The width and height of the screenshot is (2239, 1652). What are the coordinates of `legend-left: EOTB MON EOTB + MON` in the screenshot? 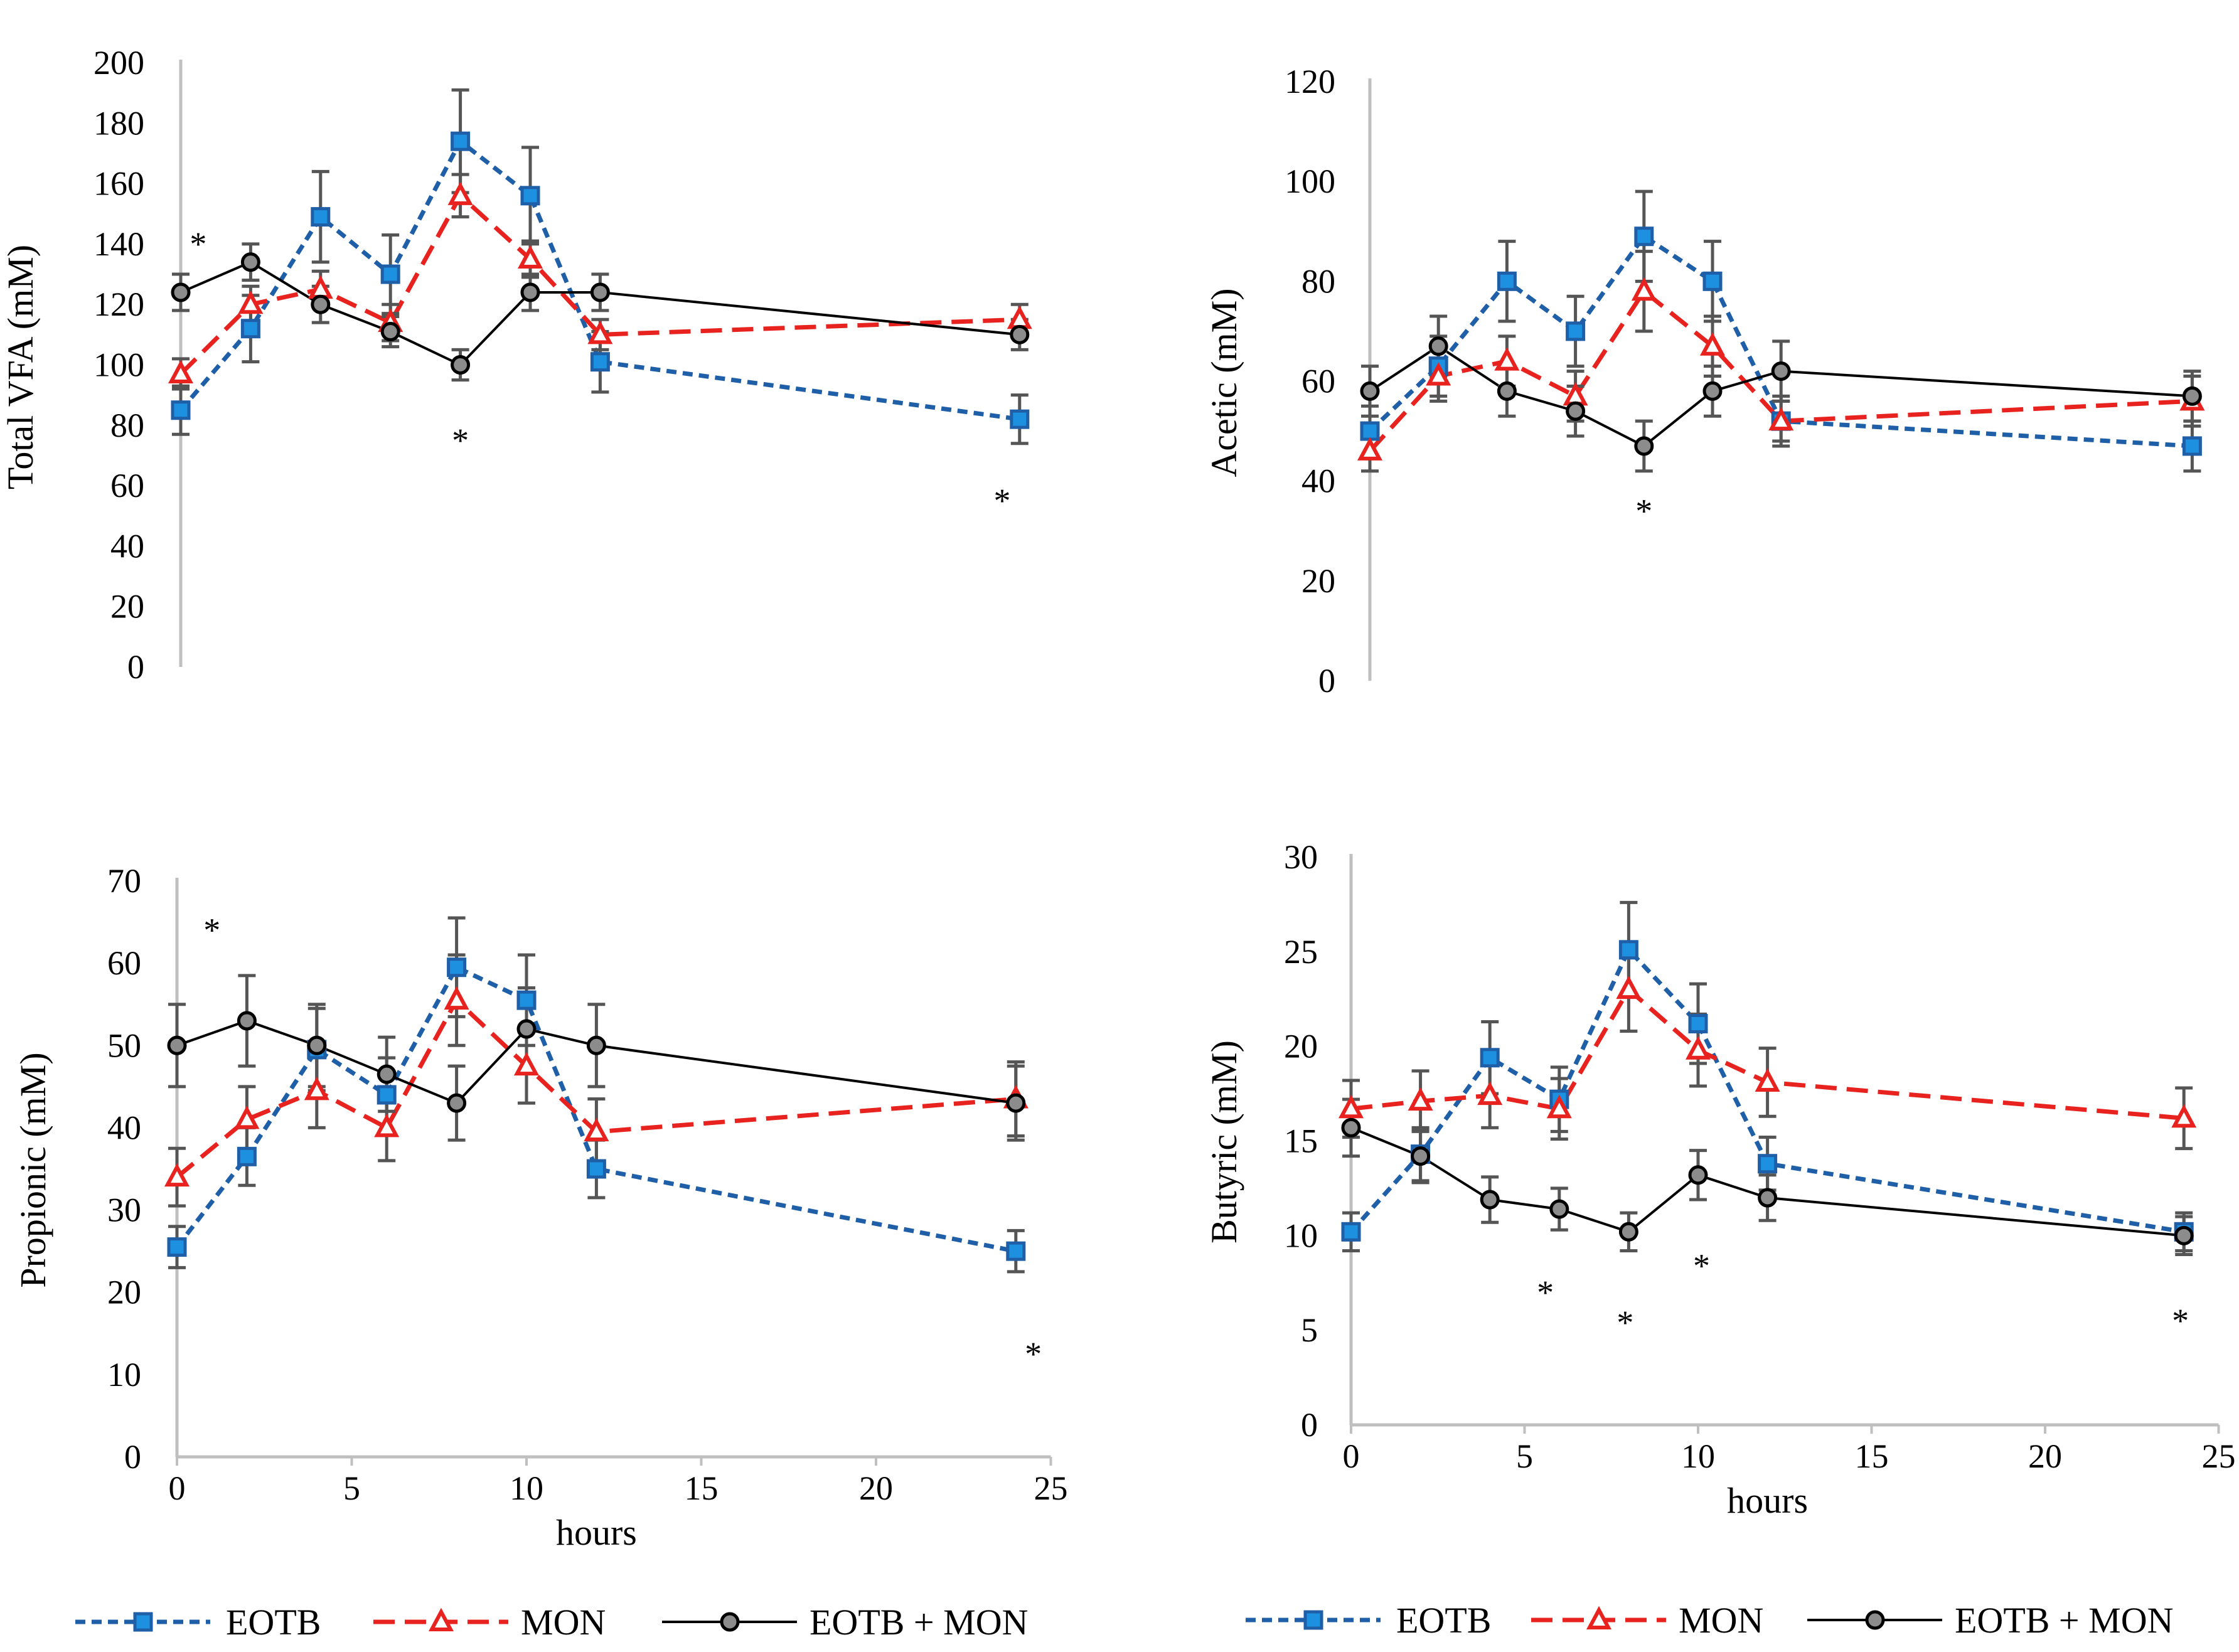 It's located at (551, 1623).